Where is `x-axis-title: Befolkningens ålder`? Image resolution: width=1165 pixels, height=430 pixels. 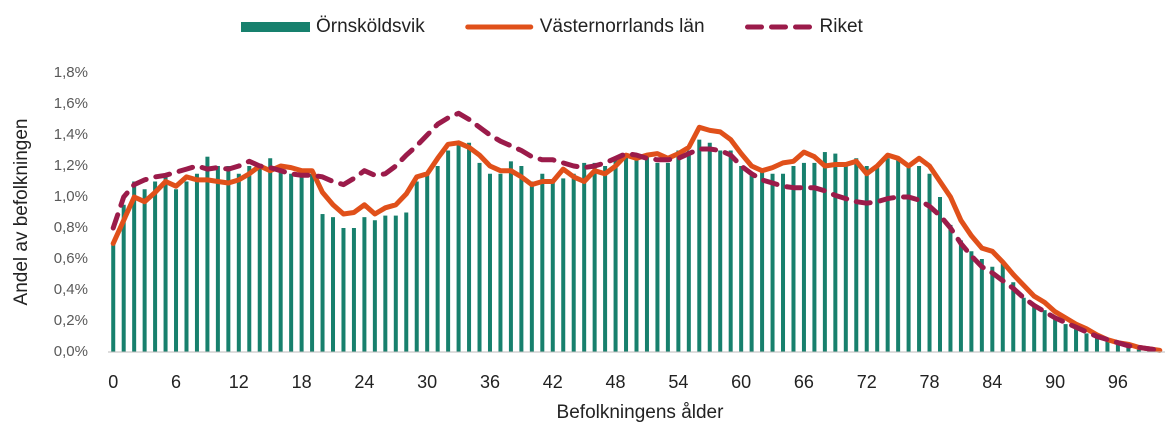 x-axis-title: Befolkningens ålder is located at coordinates (641, 412).